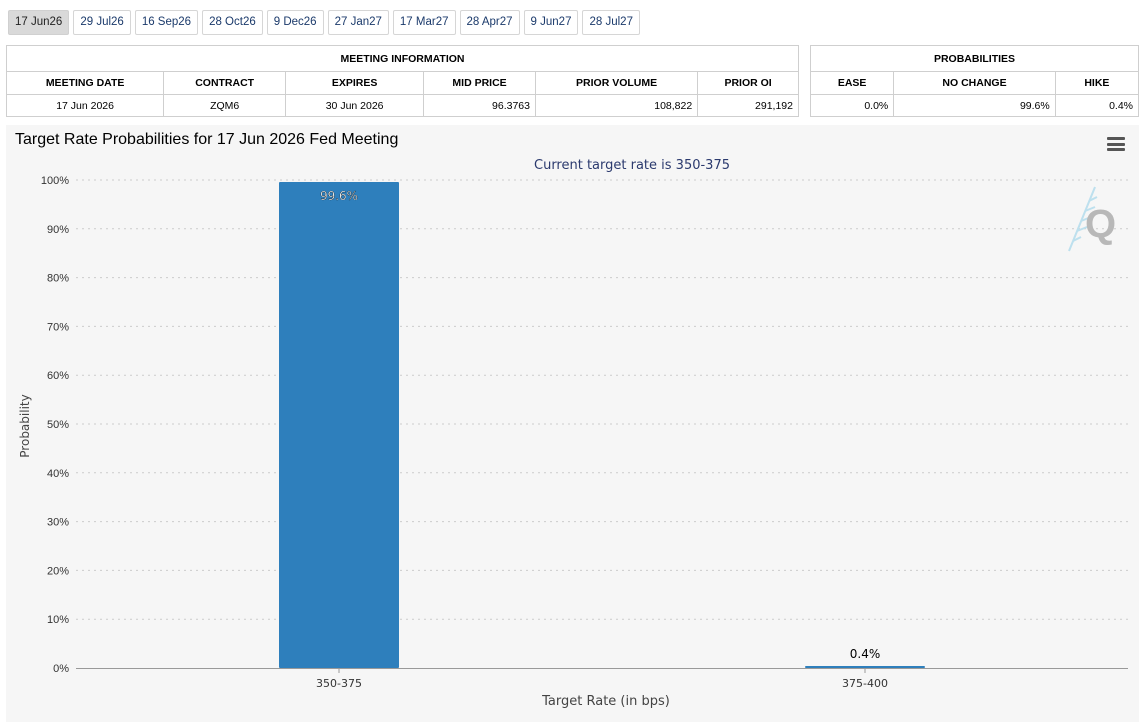  I want to click on meeting-date-header: MEETING DATE, so click(85, 83).